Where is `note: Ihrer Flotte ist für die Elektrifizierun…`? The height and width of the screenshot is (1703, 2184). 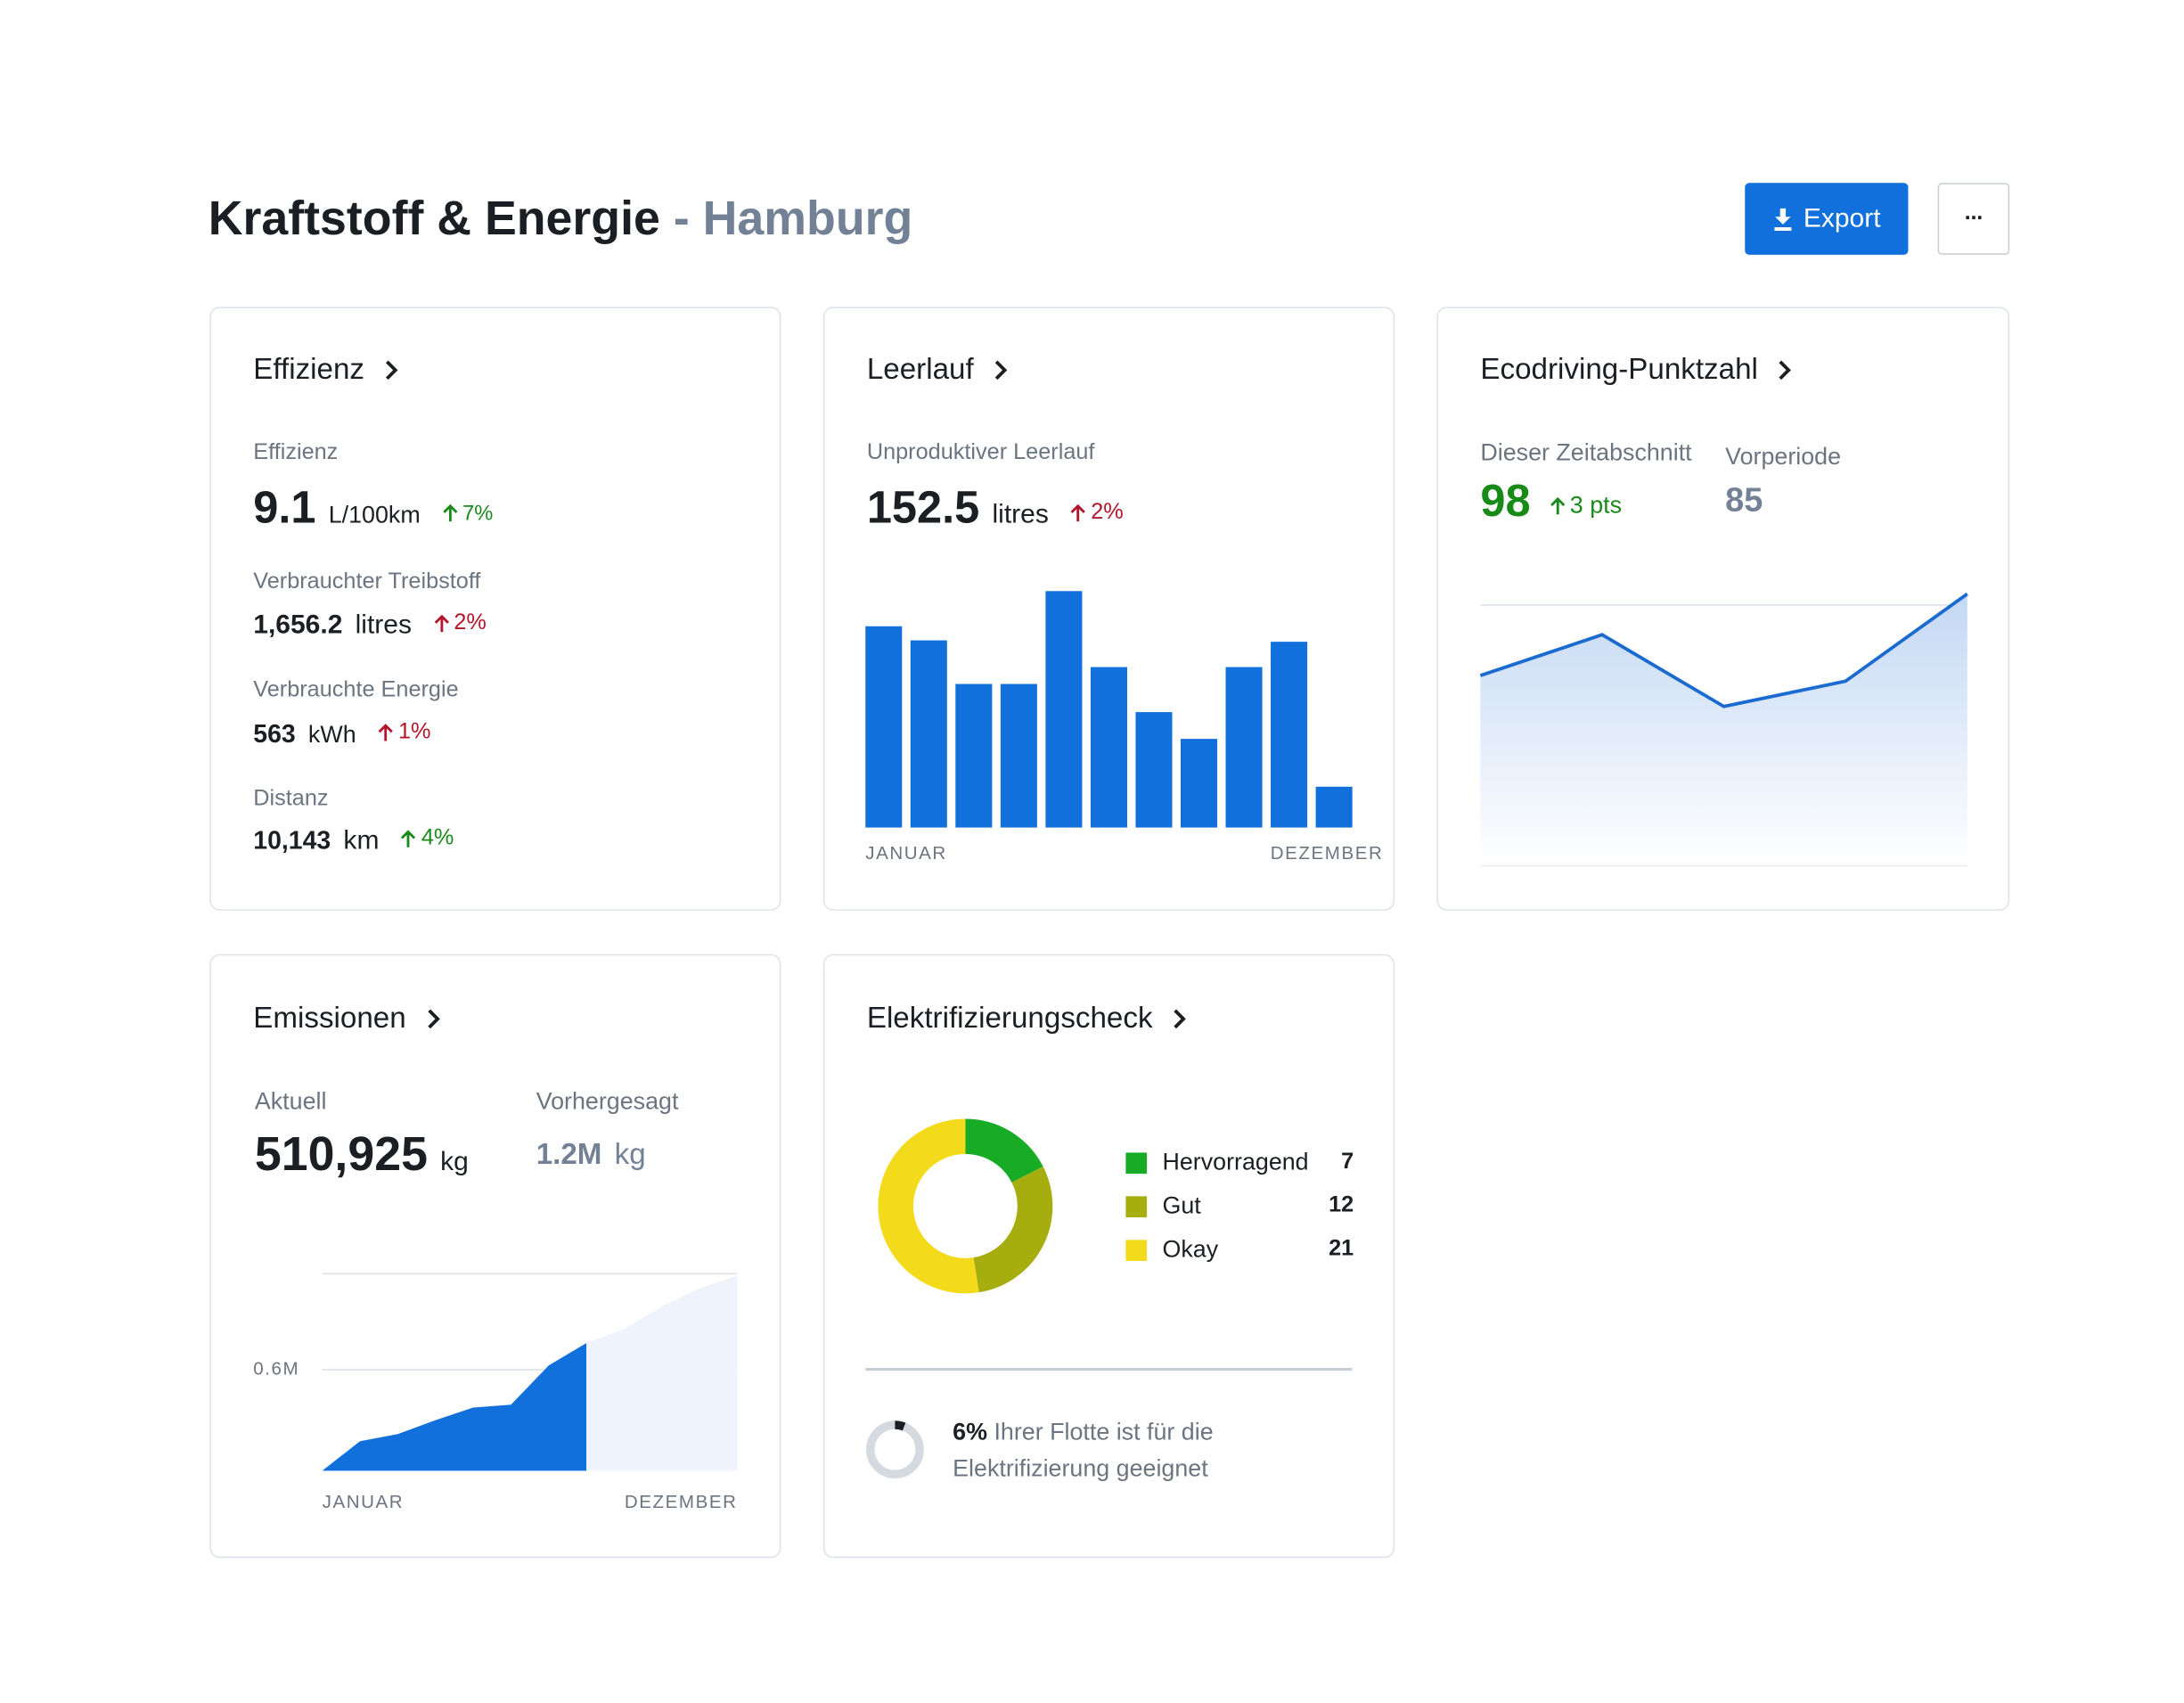
note: Ihrer Flotte ist für die Elektrifizierun… is located at coordinates (1084, 1450).